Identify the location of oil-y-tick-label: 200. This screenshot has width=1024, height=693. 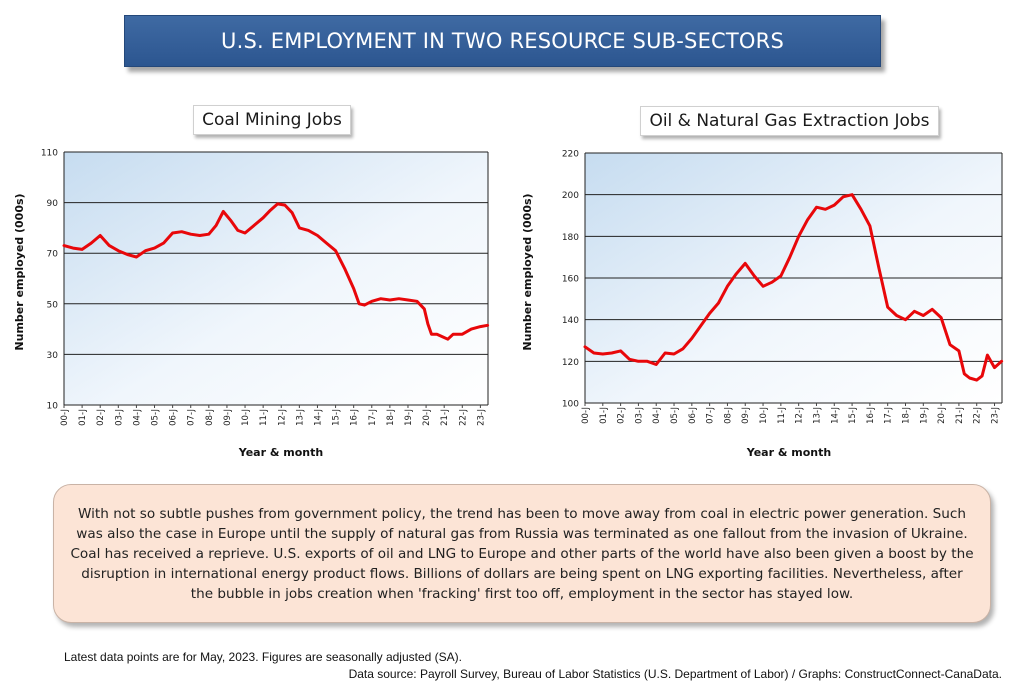
(570, 196).